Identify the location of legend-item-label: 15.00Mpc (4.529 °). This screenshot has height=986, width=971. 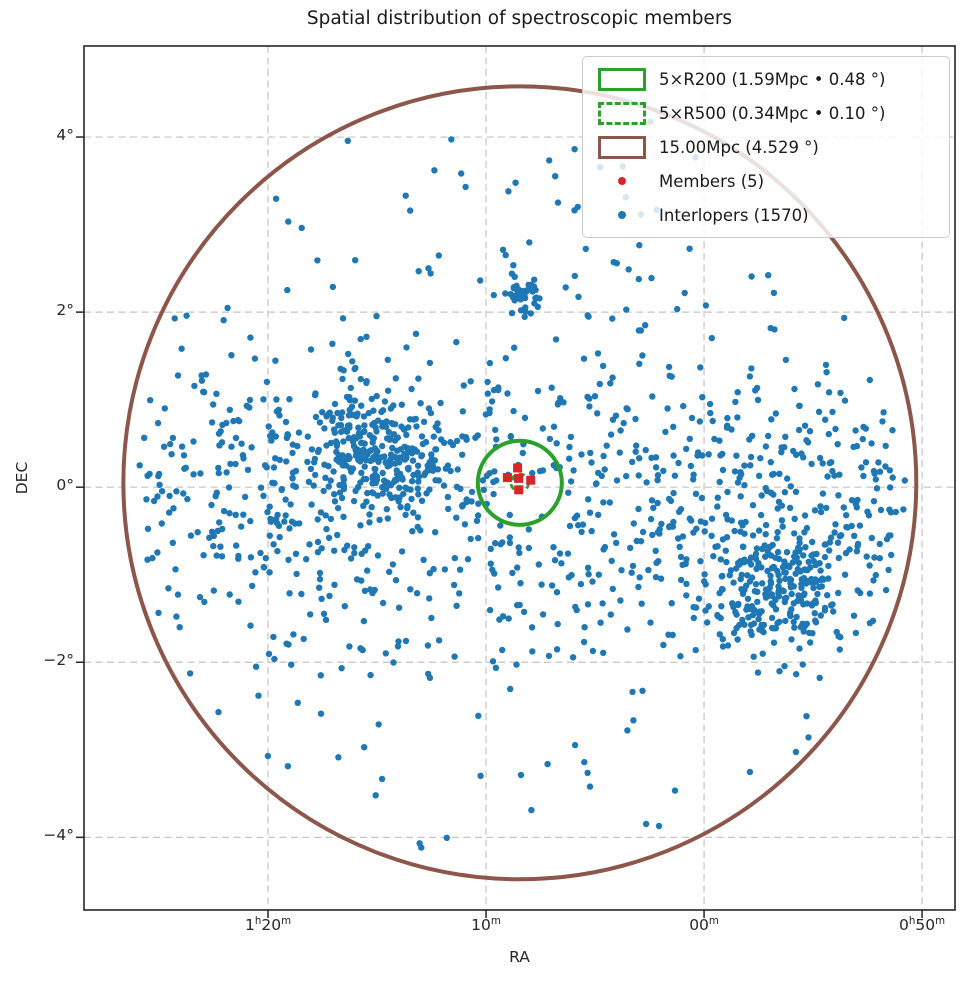
(739, 147).